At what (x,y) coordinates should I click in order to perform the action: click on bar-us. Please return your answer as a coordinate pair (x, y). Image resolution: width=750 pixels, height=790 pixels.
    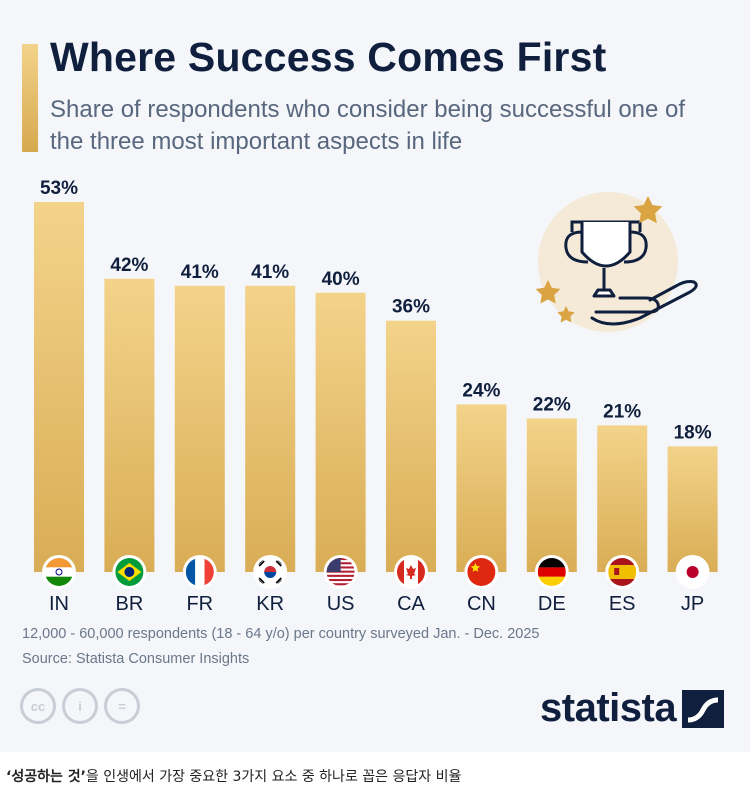
    Looking at the image, I should click on (340, 432).